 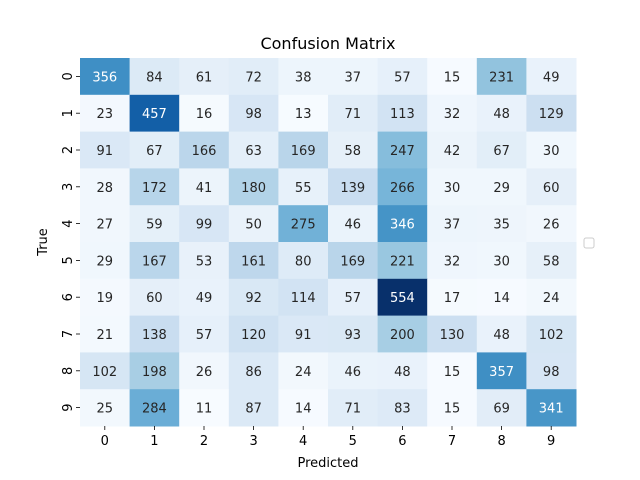 I want to click on x-tick-label: 9, so click(x=551, y=441).